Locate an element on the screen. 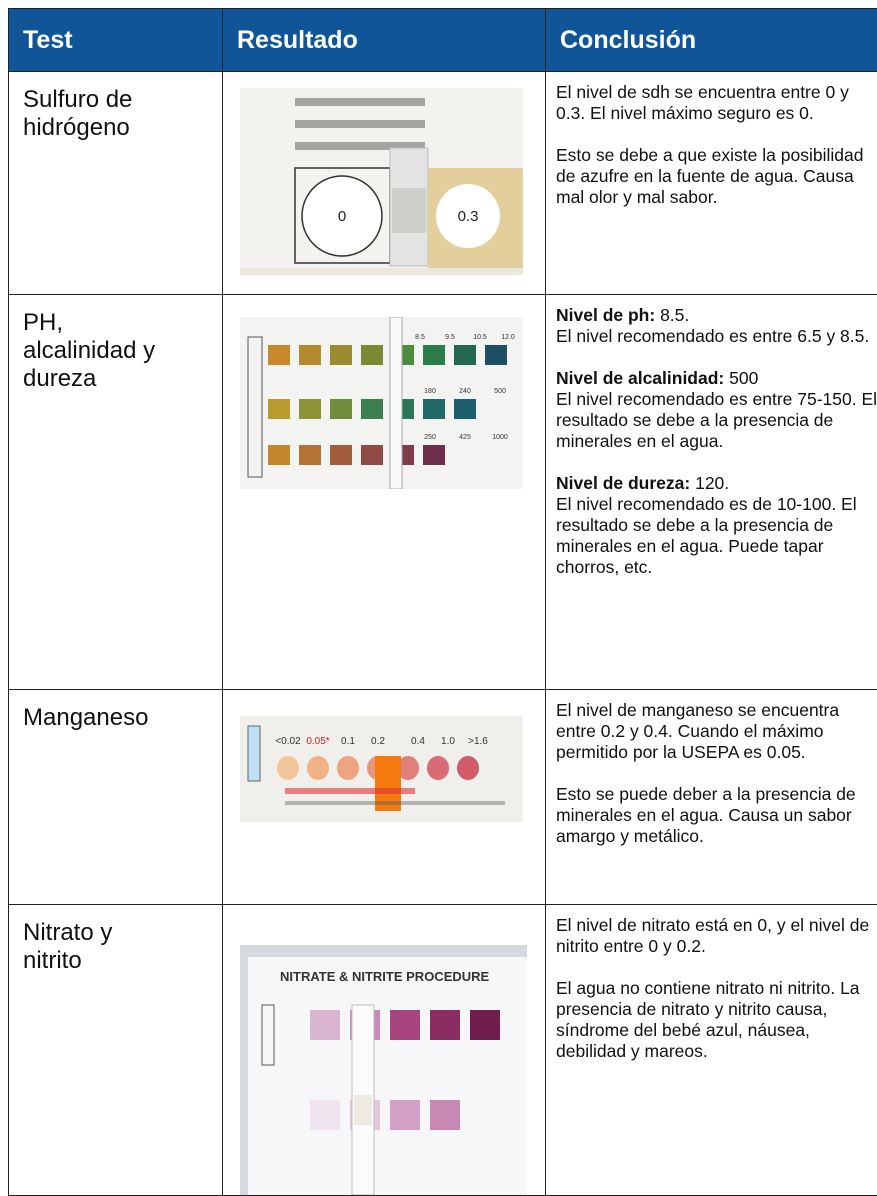 Image resolution: width=877 pixels, height=1196 pixels. test-name-line: dureza is located at coordinates (122, 379).